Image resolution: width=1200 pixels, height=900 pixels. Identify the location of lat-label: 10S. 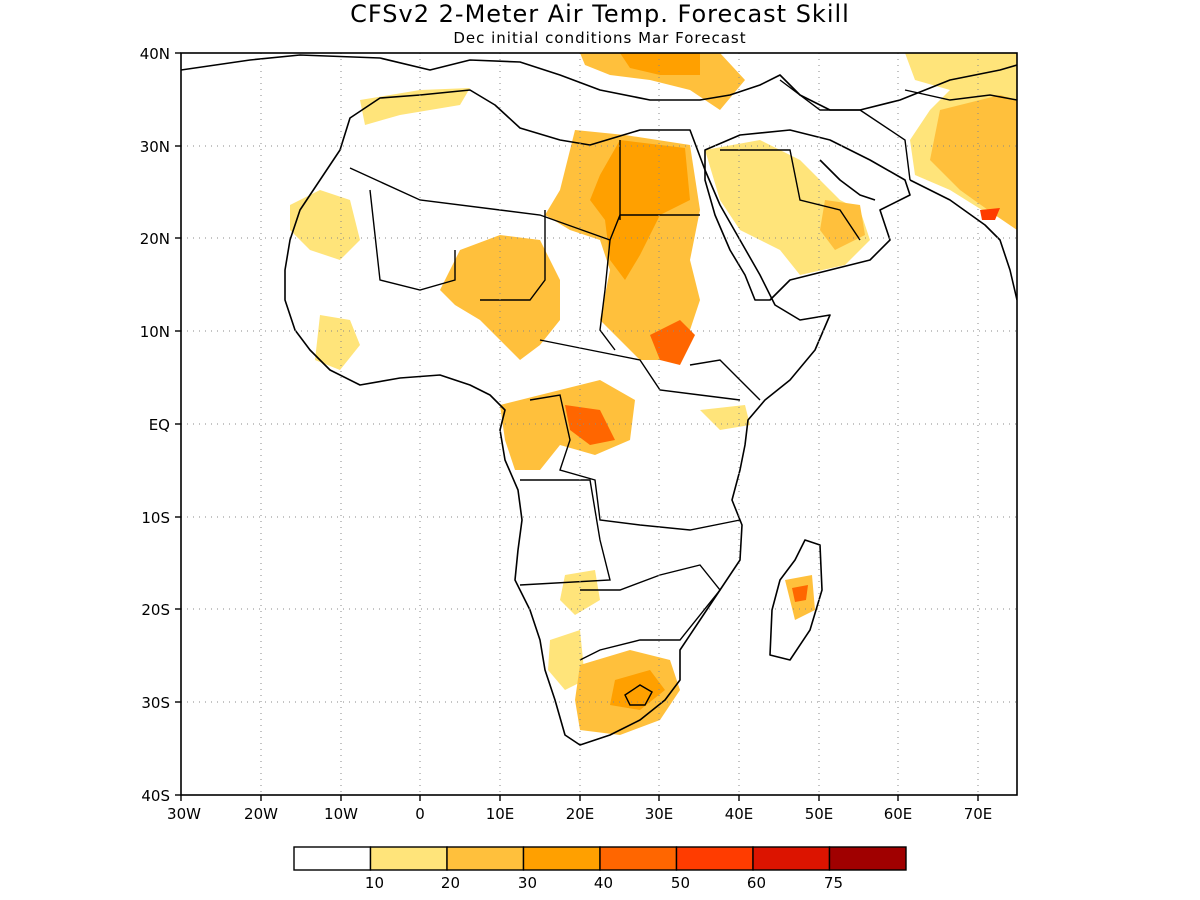
(155, 518).